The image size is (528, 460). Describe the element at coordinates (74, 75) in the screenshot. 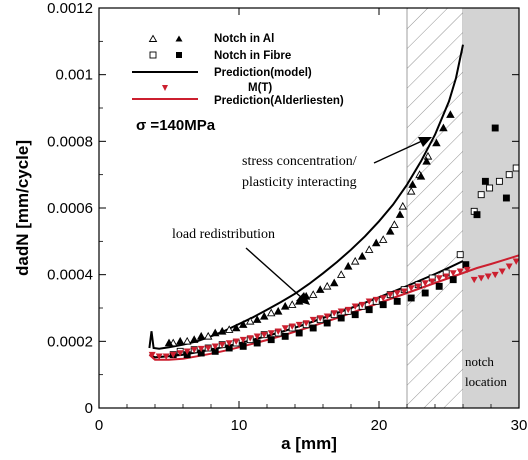

I see `y-tick-label: 0.001` at that location.